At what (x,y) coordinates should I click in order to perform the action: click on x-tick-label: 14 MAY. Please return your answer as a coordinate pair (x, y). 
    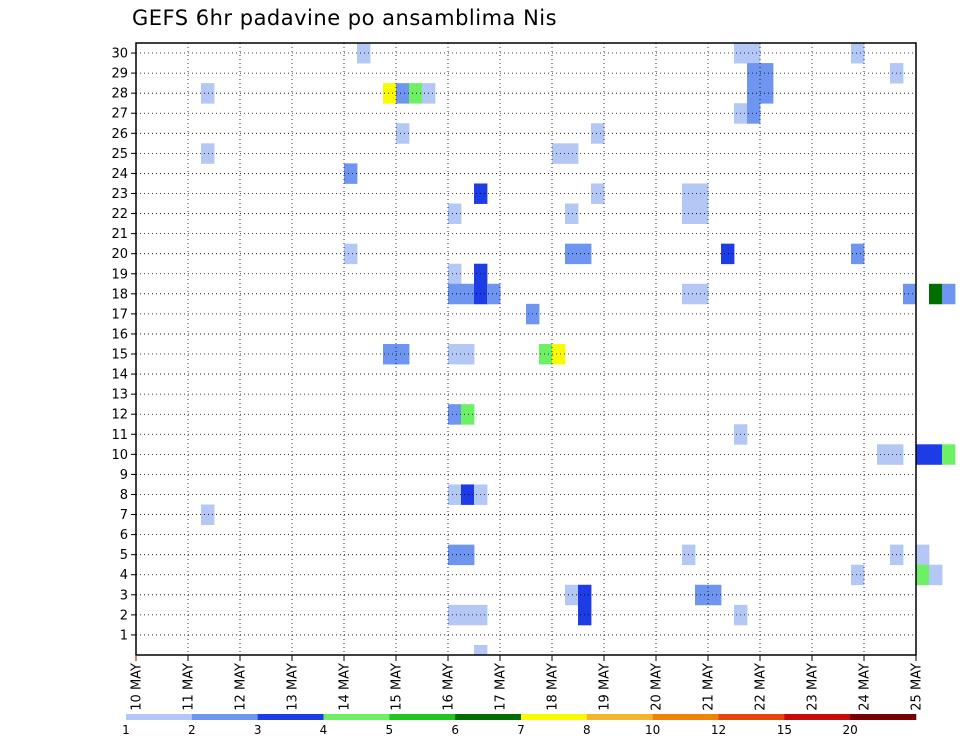
    Looking at the image, I should click on (345, 687).